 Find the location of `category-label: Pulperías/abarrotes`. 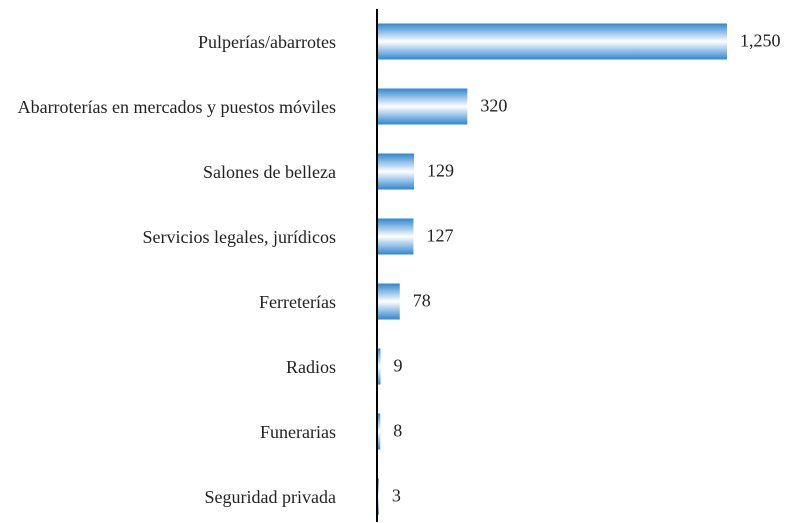

category-label: Pulperías/abarrotes is located at coordinates (267, 41).